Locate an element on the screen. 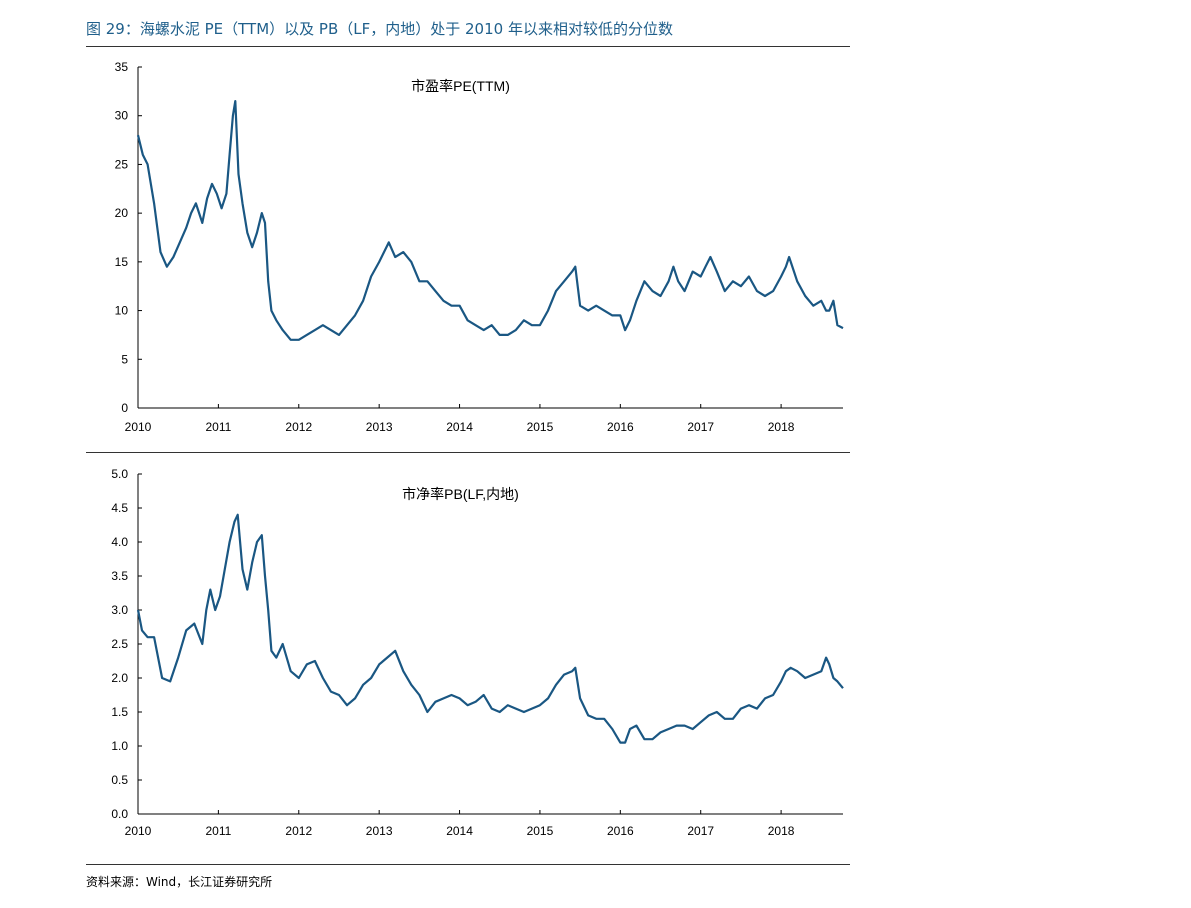 The image size is (1191, 908). y-tick-label: 20 is located at coordinates (122, 213).